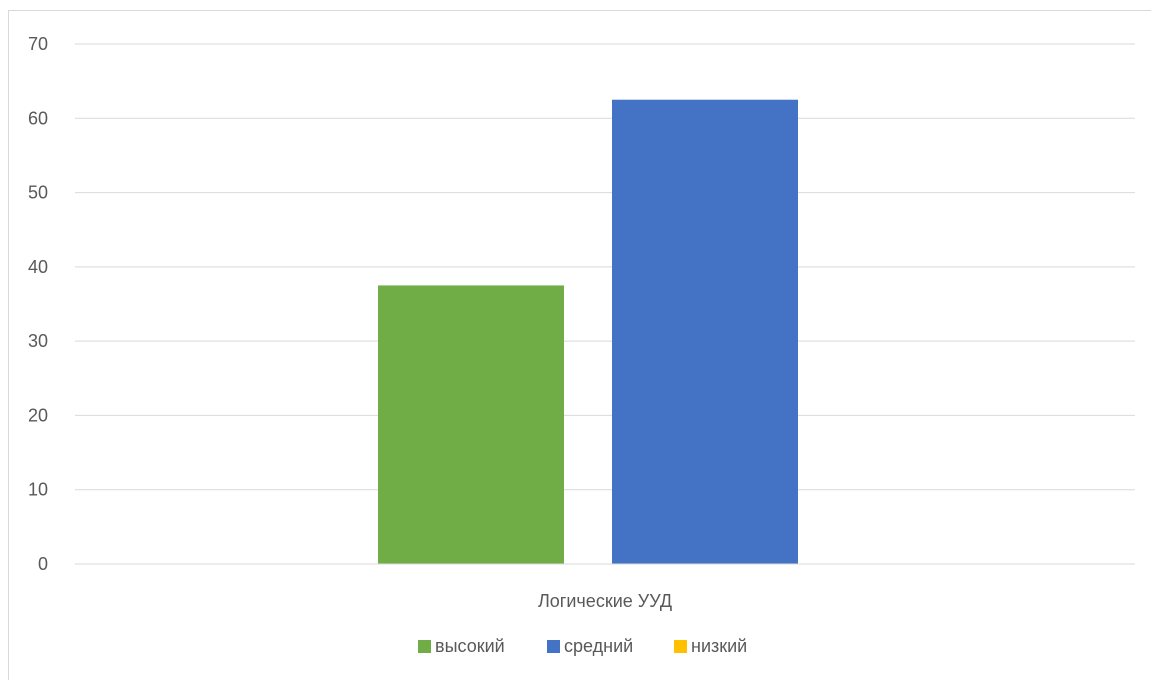  What do you see at coordinates (38, 304) in the screenshot?
I see `y-axis-ticks: 0 10 20 30 40 50 60 70` at bounding box center [38, 304].